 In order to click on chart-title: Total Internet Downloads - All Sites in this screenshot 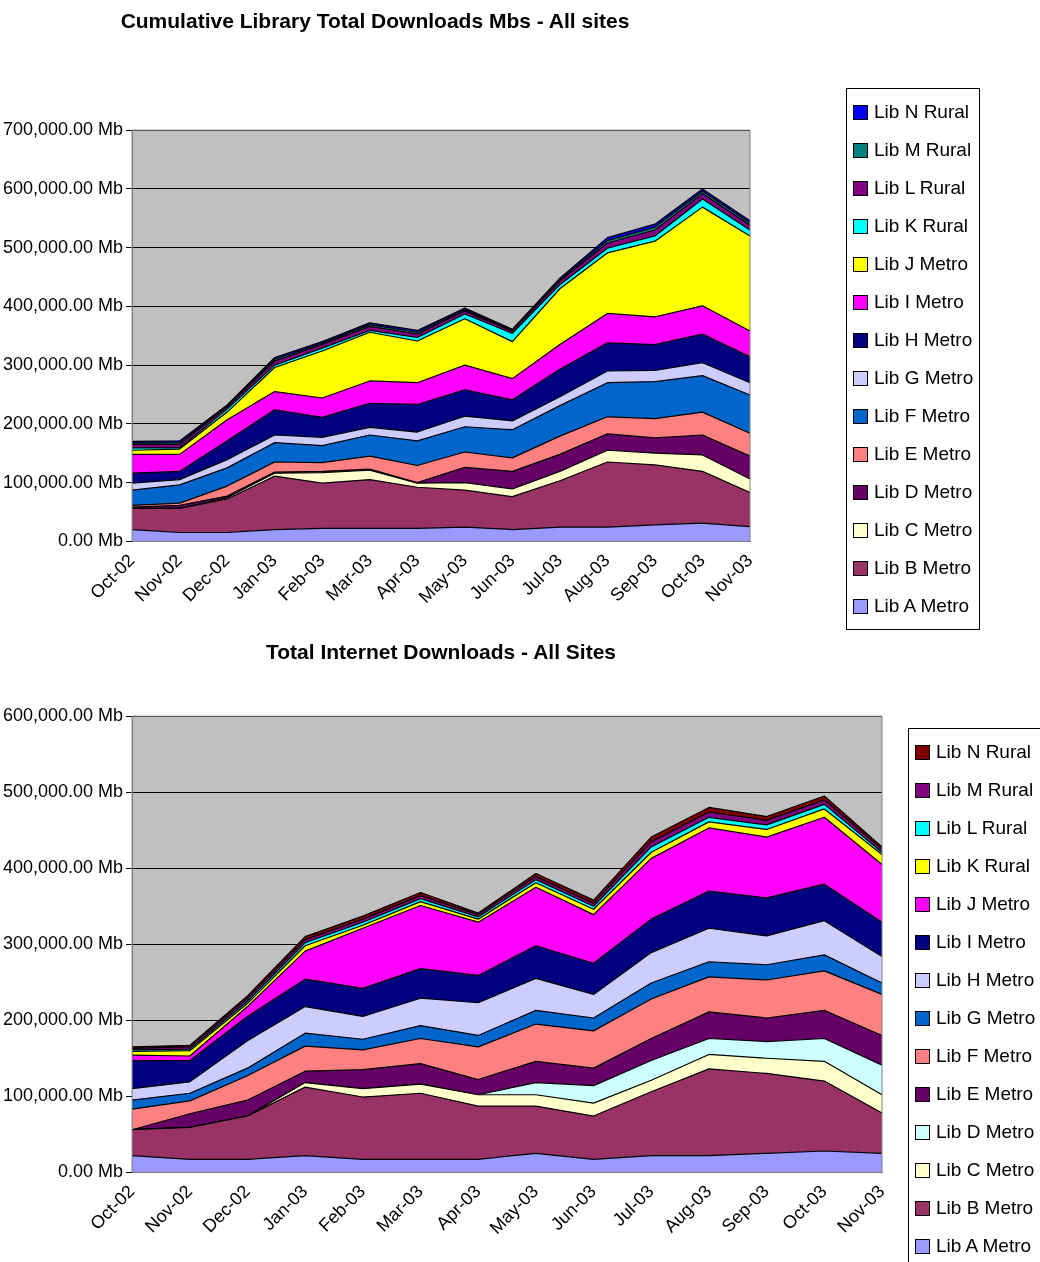, I will do `click(441, 652)`.